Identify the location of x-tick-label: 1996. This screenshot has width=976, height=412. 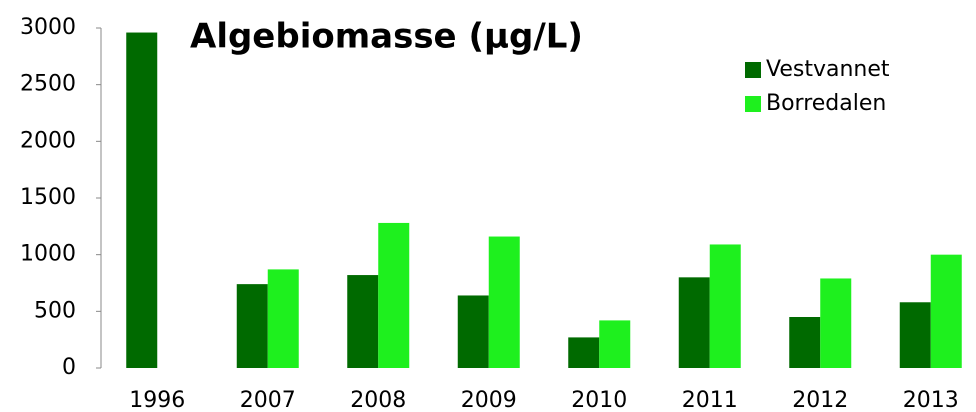
(157, 400).